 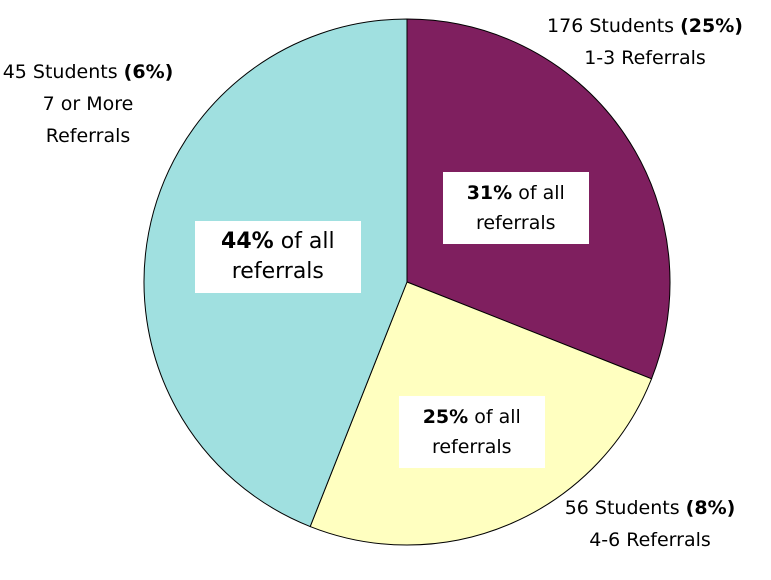 I want to click on student-share: (6%), so click(x=148, y=72).